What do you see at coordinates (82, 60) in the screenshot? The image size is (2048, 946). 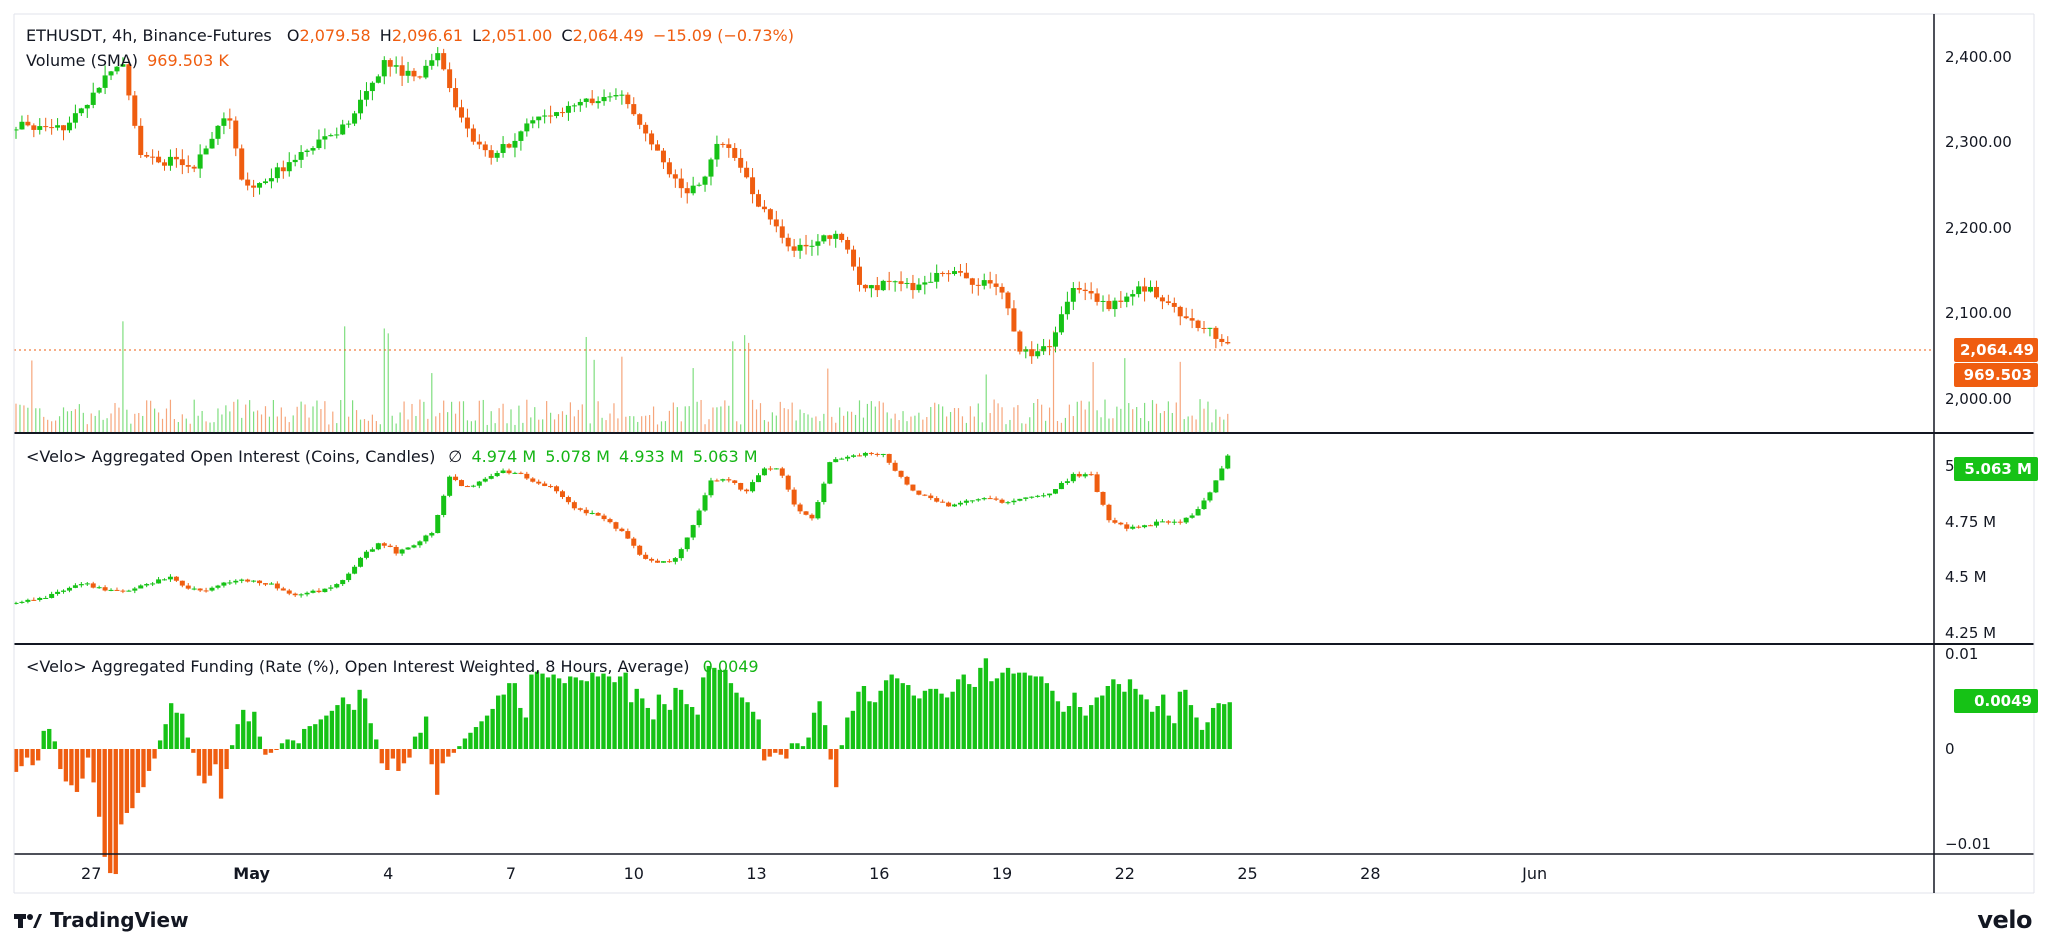 I see `volume-label: Volume (SMA)` at bounding box center [82, 60].